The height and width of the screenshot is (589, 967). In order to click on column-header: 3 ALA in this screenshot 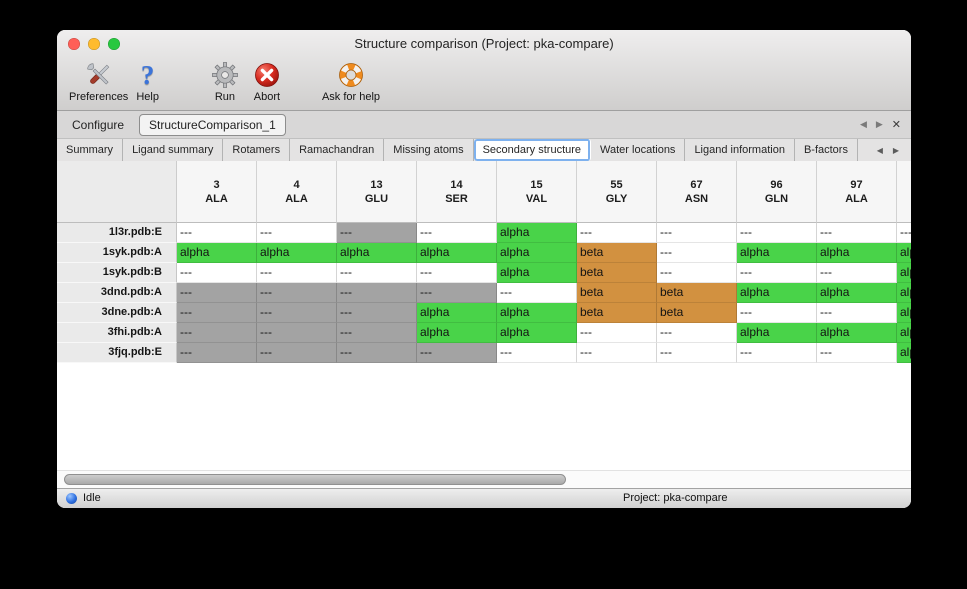, I will do `click(217, 192)`.